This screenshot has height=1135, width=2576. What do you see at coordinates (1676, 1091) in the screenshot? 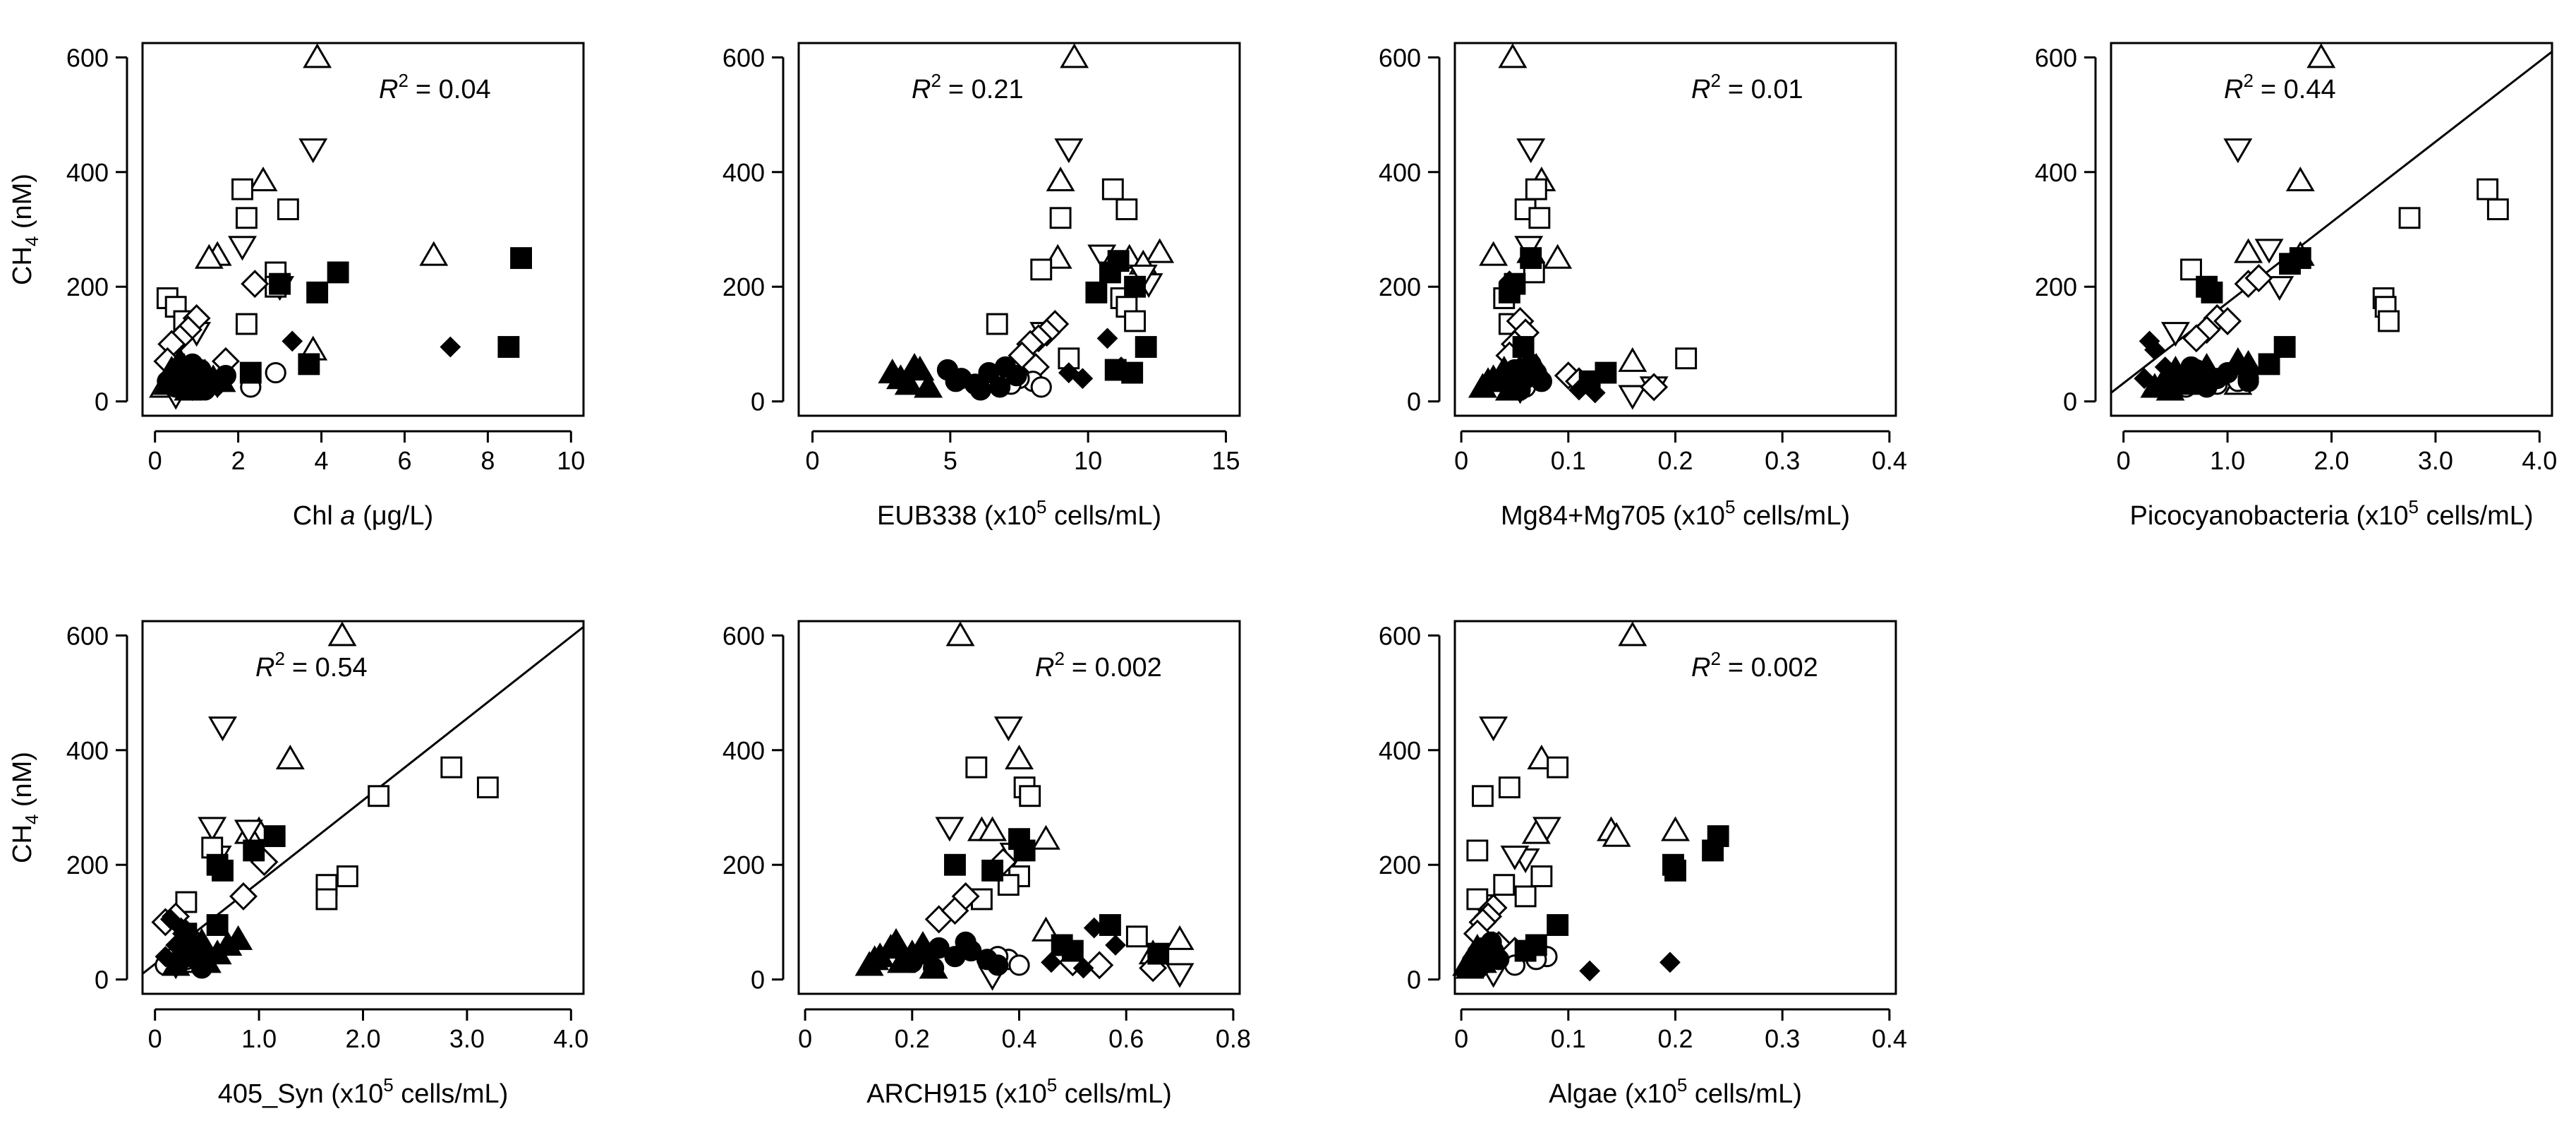
I see `x-axis-label: Algae (x105 cells/mL)` at bounding box center [1676, 1091].